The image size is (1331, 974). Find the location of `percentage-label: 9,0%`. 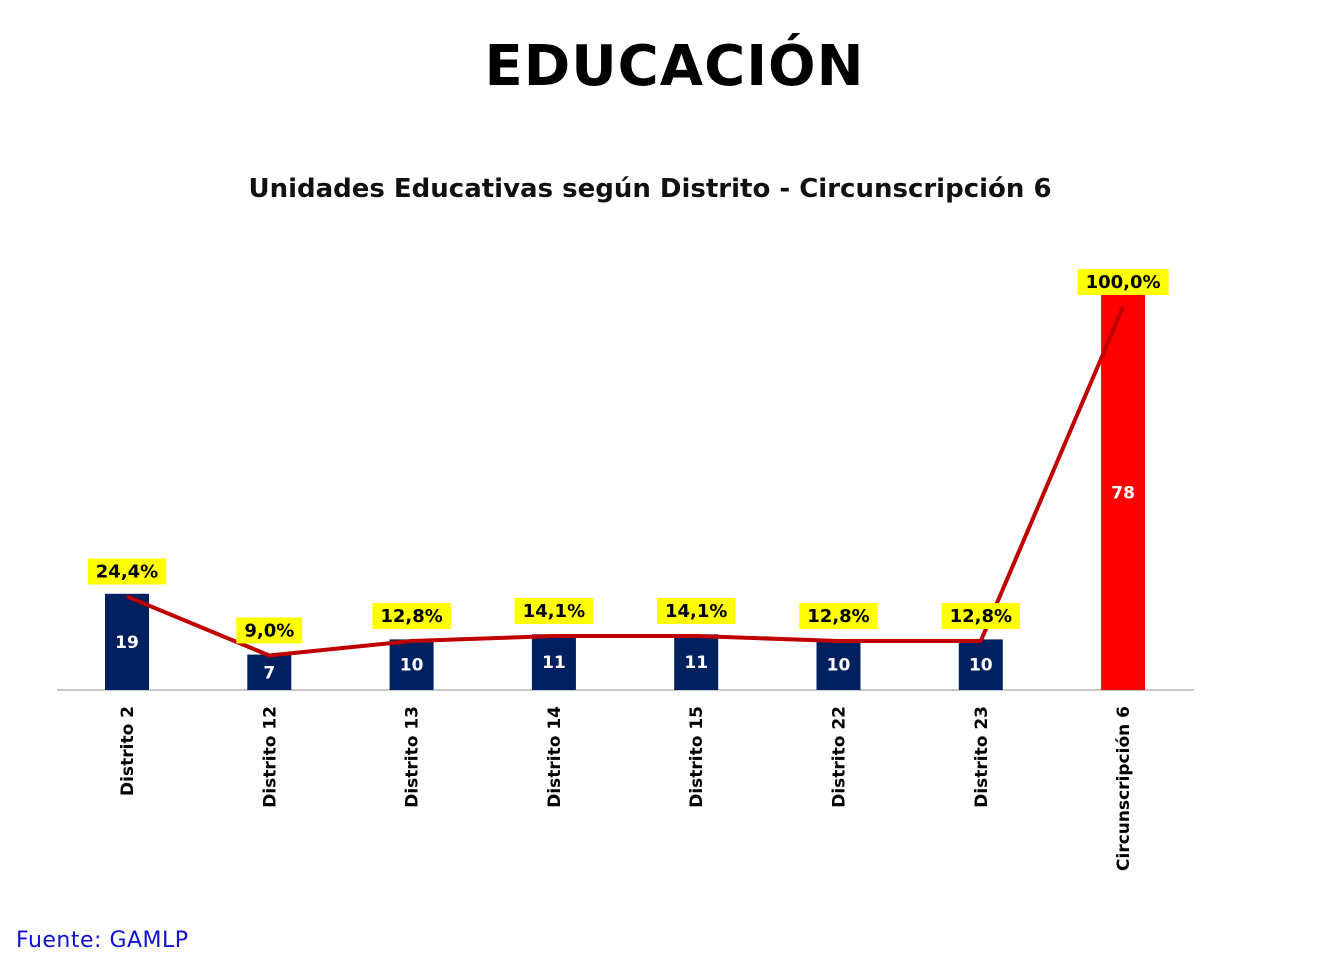

percentage-label: 9,0% is located at coordinates (269, 631).